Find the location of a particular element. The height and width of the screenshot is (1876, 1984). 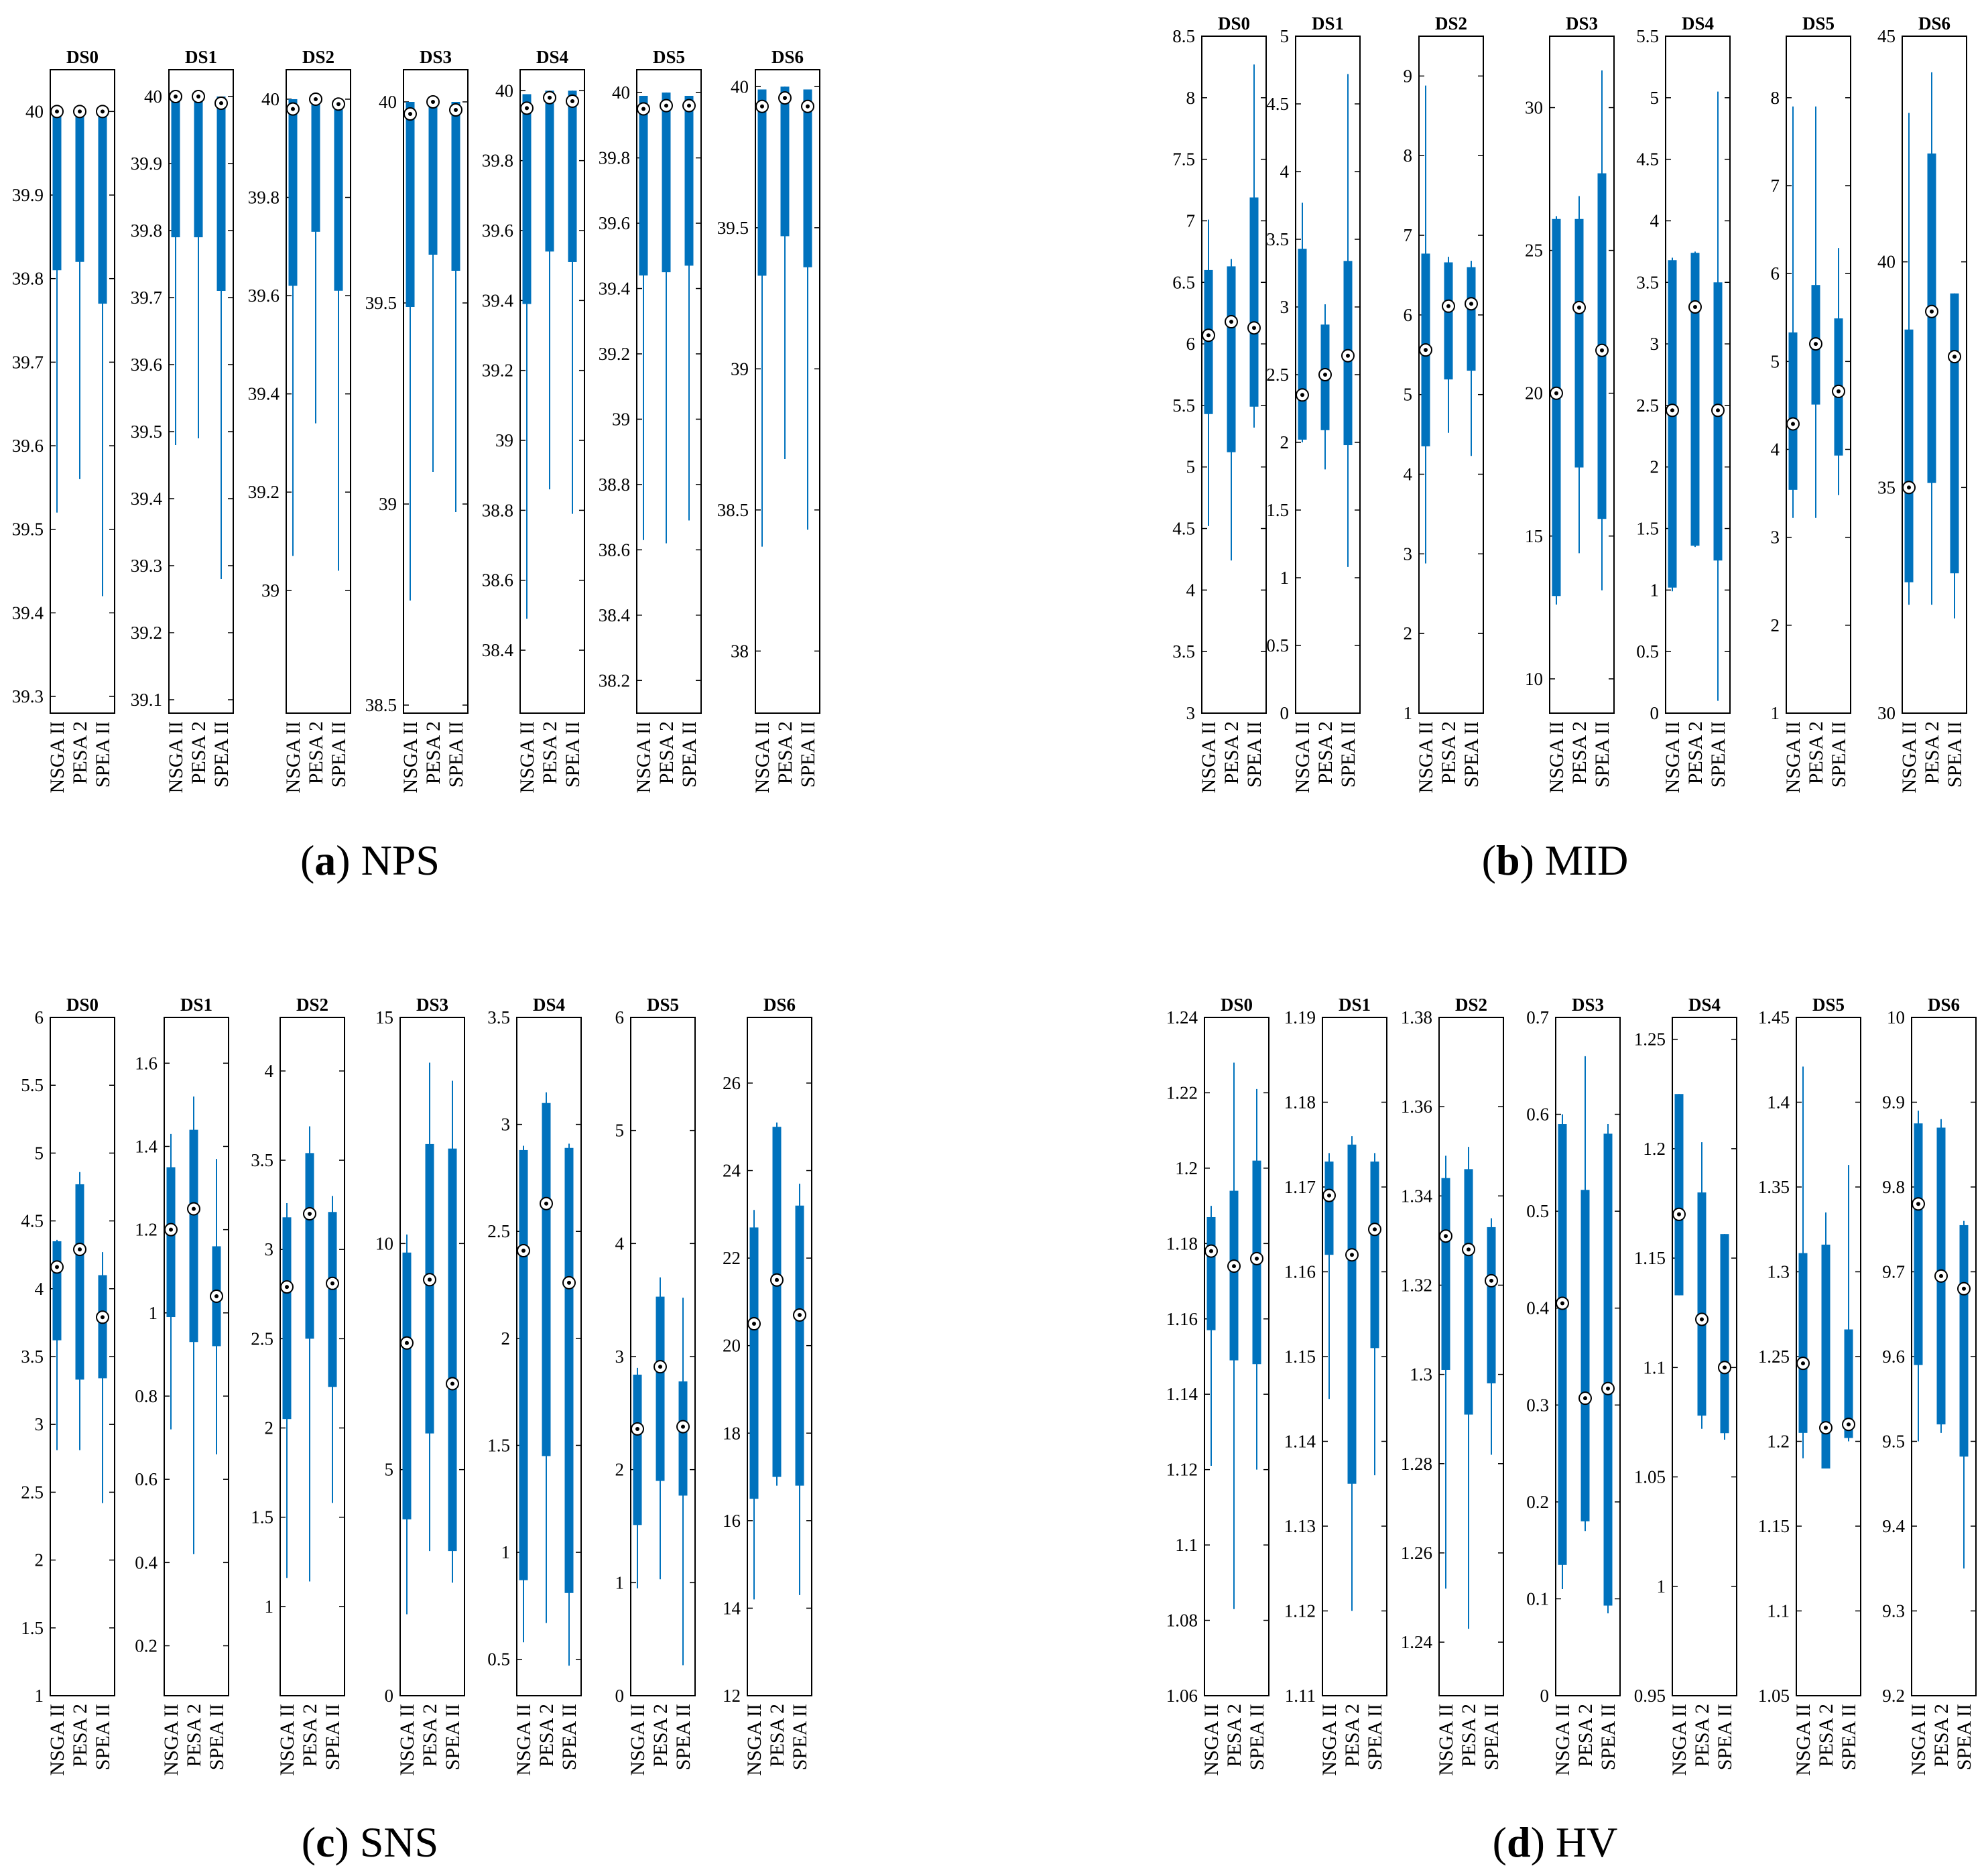

y-tick-label: 5.5 is located at coordinates (32, 1085).